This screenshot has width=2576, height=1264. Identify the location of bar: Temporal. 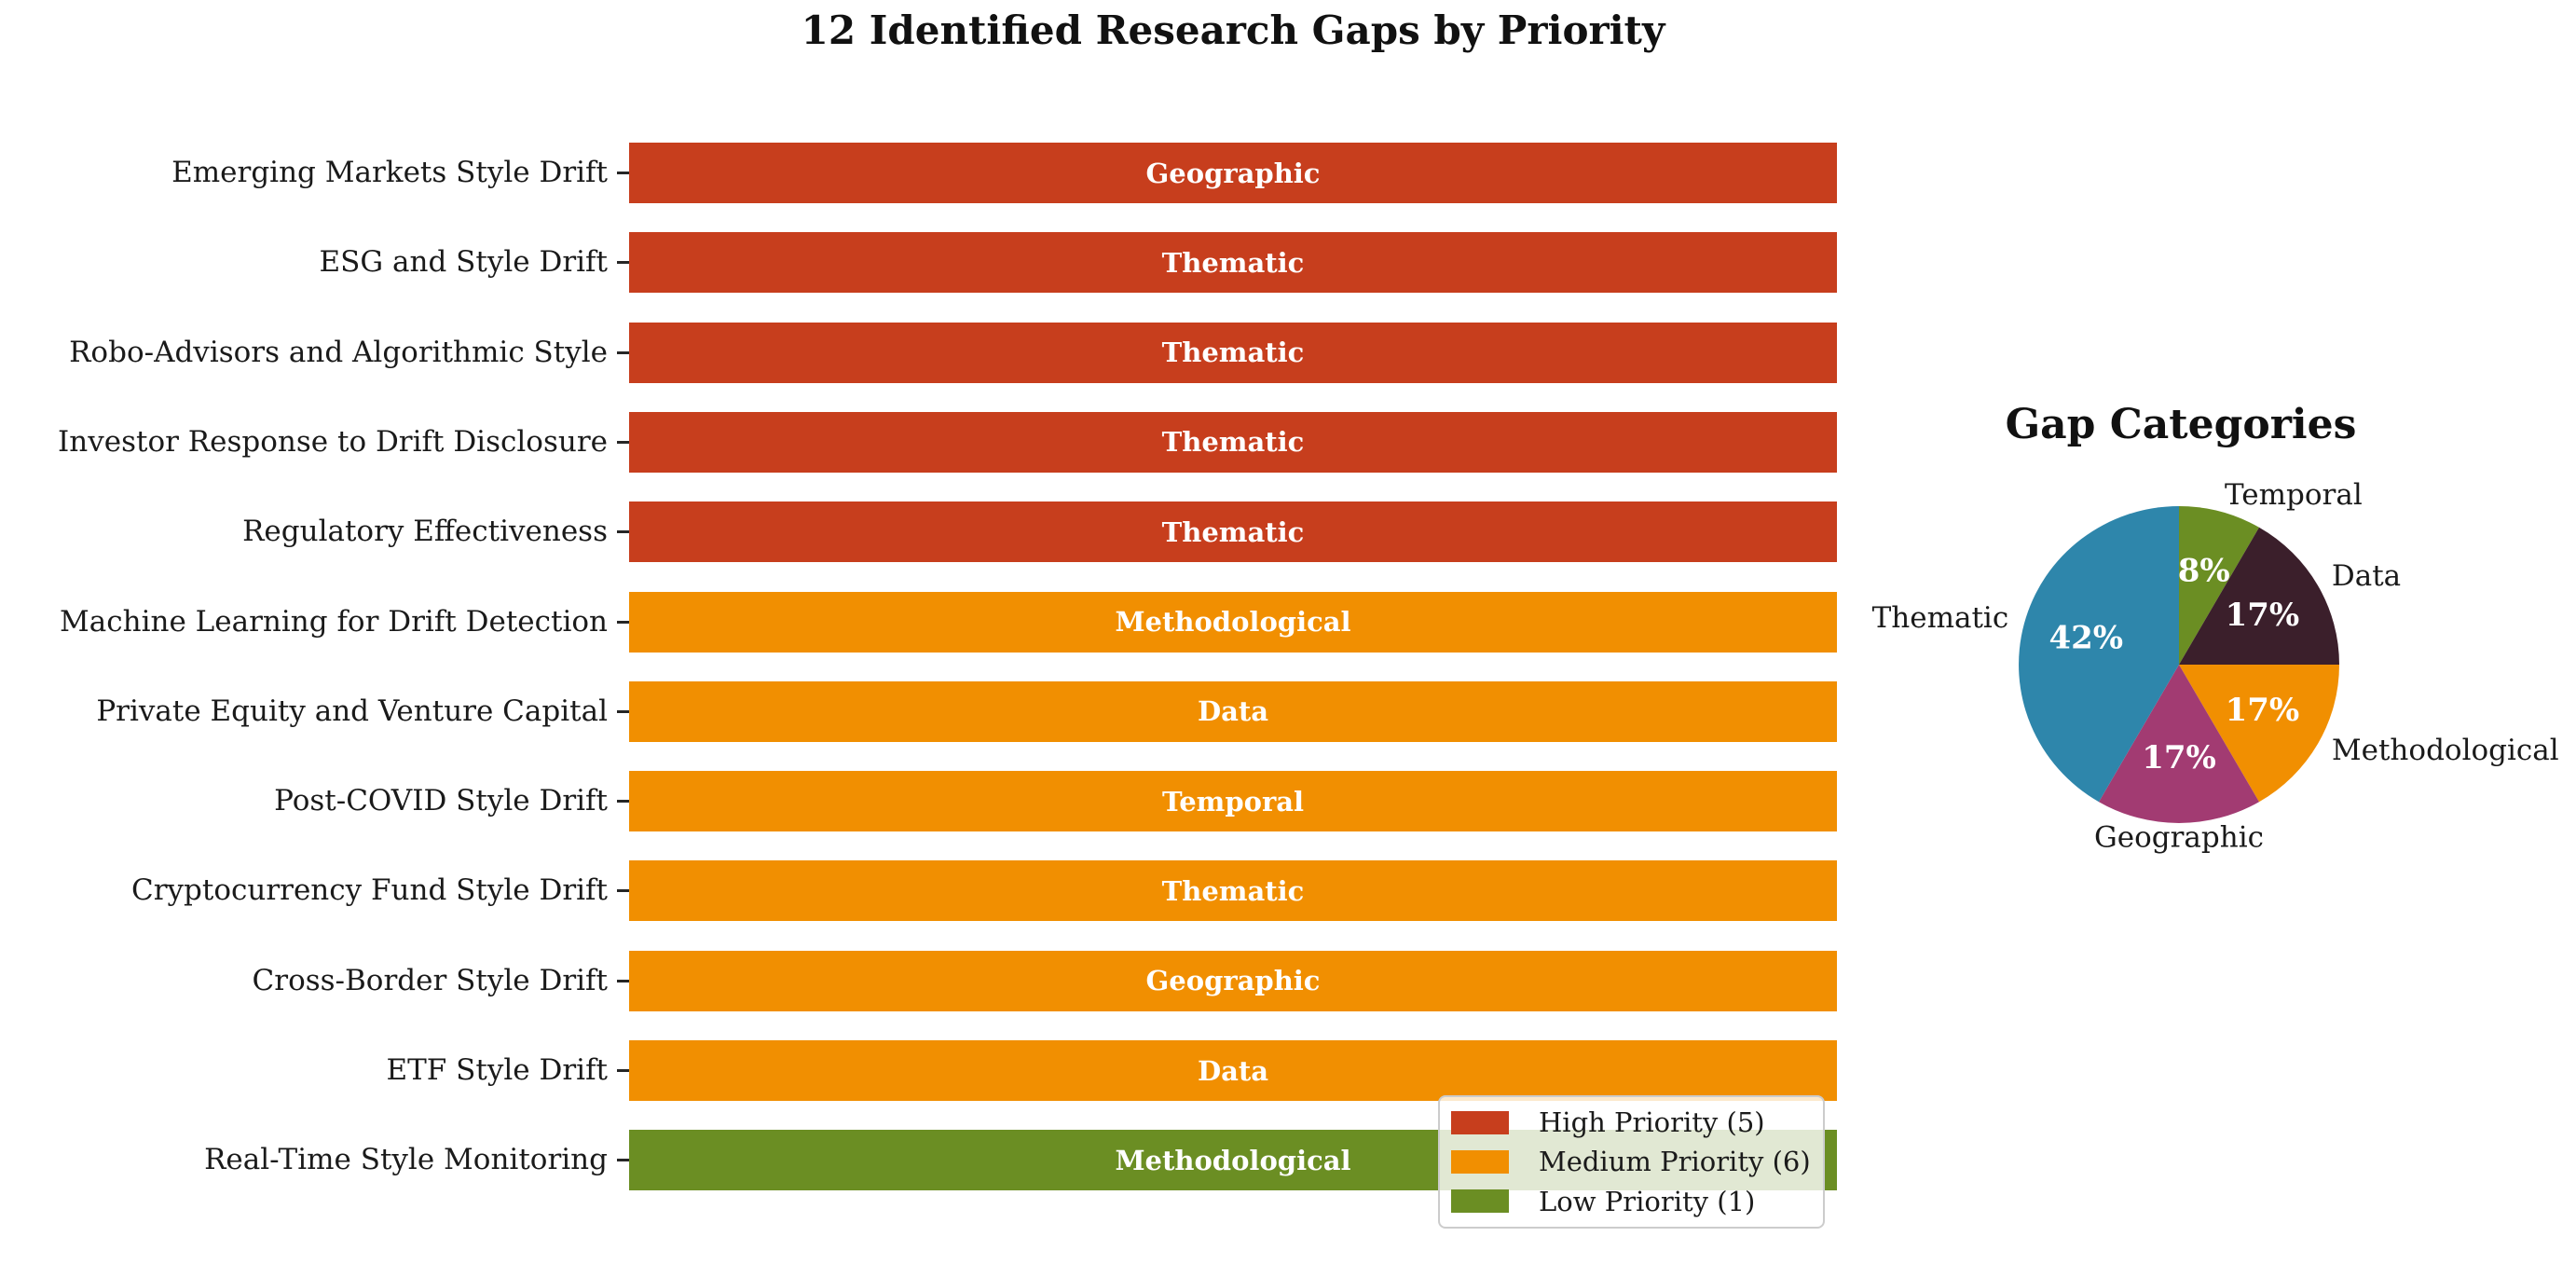
(1233, 801).